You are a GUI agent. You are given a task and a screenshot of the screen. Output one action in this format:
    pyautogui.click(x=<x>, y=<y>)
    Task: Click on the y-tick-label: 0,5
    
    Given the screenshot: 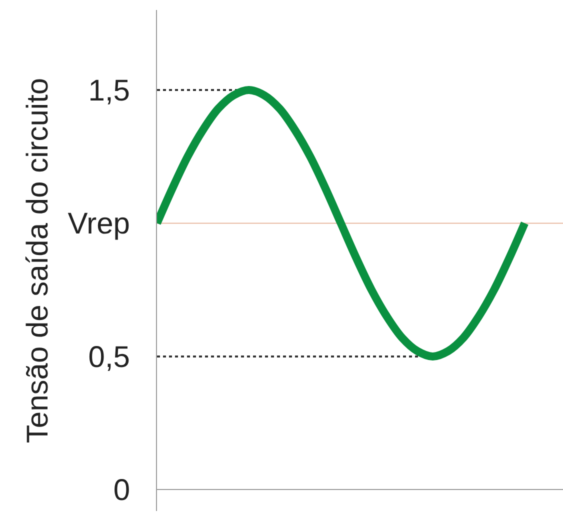 What is the action you would take?
    pyautogui.click(x=109, y=357)
    